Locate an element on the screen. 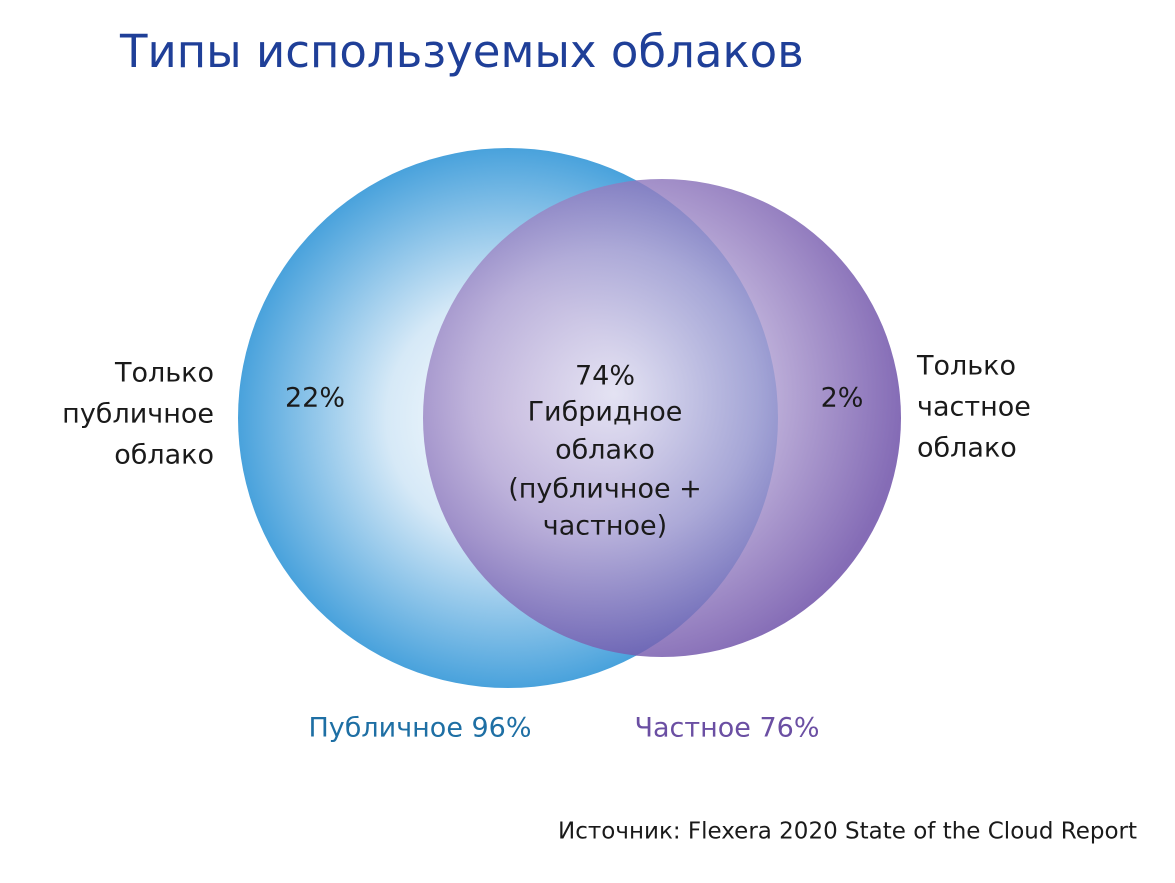 The image size is (1175, 883). title: Типы используемых облаков is located at coordinates (461, 51).